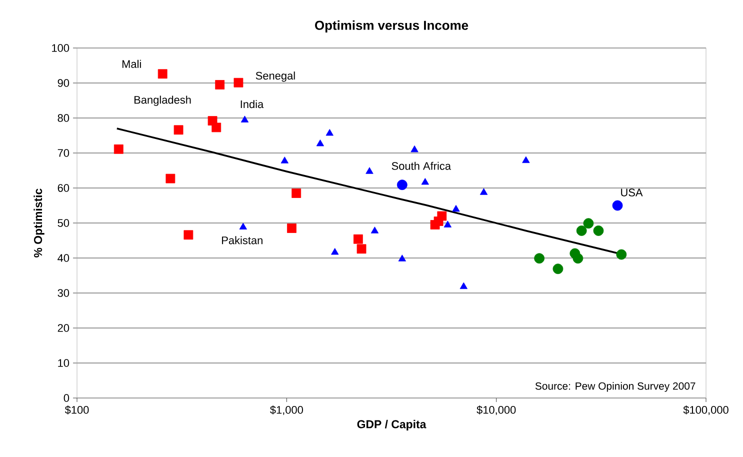 Image resolution: width=743 pixels, height=457 pixels. What do you see at coordinates (162, 101) in the screenshot?
I see `annotation: Bangladesh` at bounding box center [162, 101].